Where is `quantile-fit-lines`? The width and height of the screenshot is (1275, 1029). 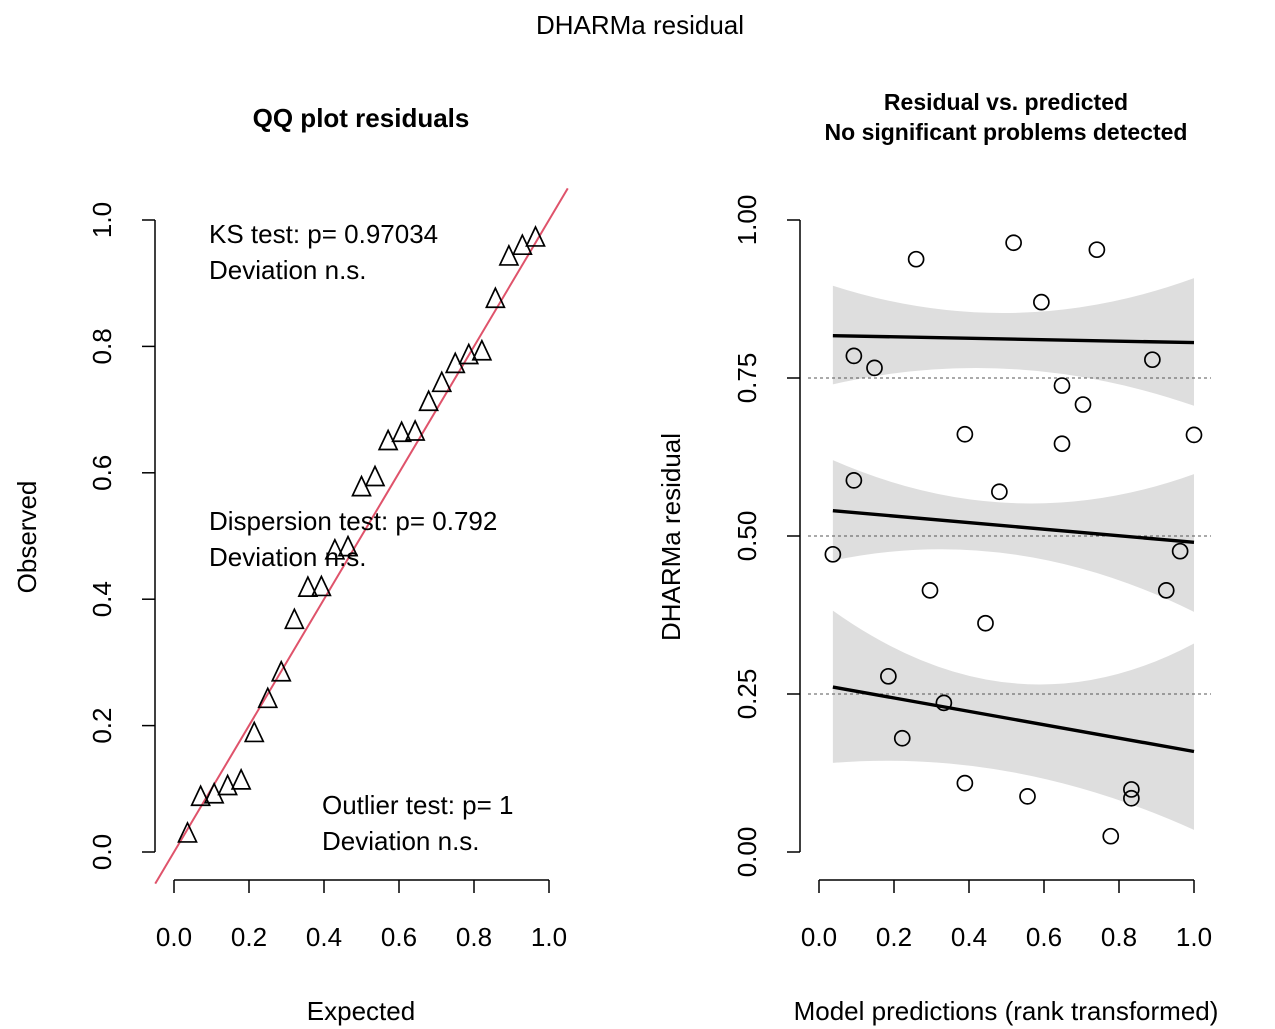
quantile-fit-lines is located at coordinates (1013, 543).